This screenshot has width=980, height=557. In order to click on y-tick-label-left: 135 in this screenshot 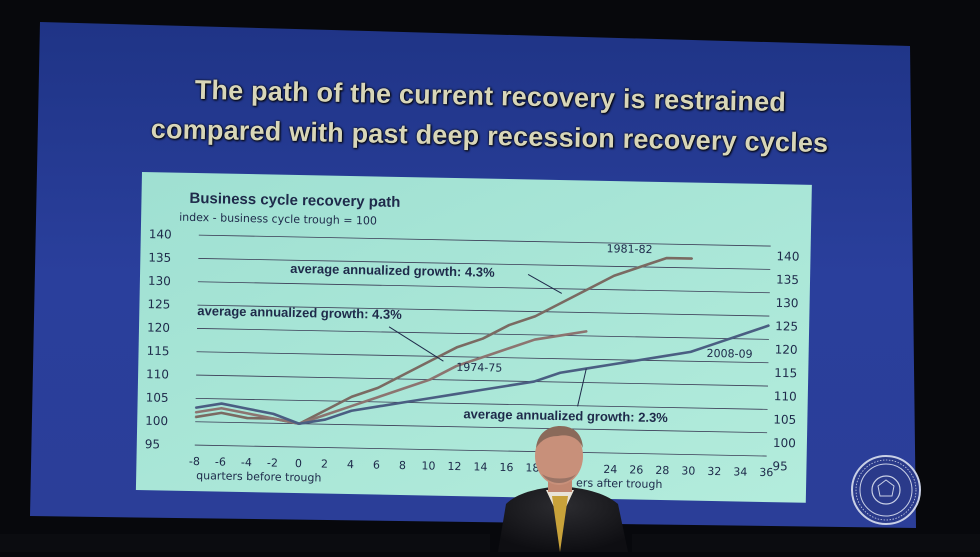, I will do `click(159, 257)`.